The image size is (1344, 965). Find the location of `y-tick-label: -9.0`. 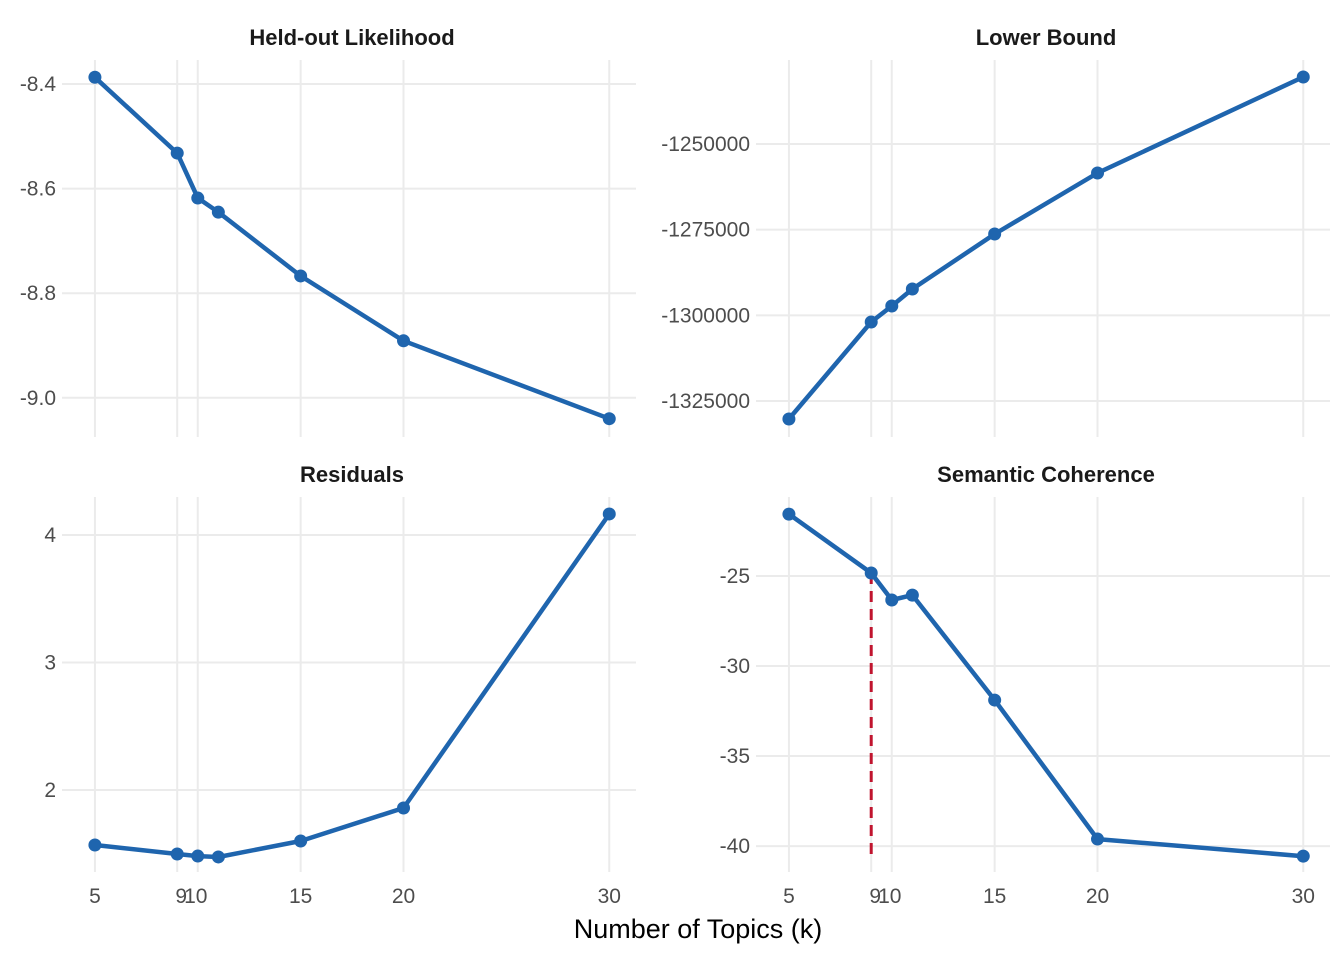

y-tick-label: -9.0 is located at coordinates (38, 398).